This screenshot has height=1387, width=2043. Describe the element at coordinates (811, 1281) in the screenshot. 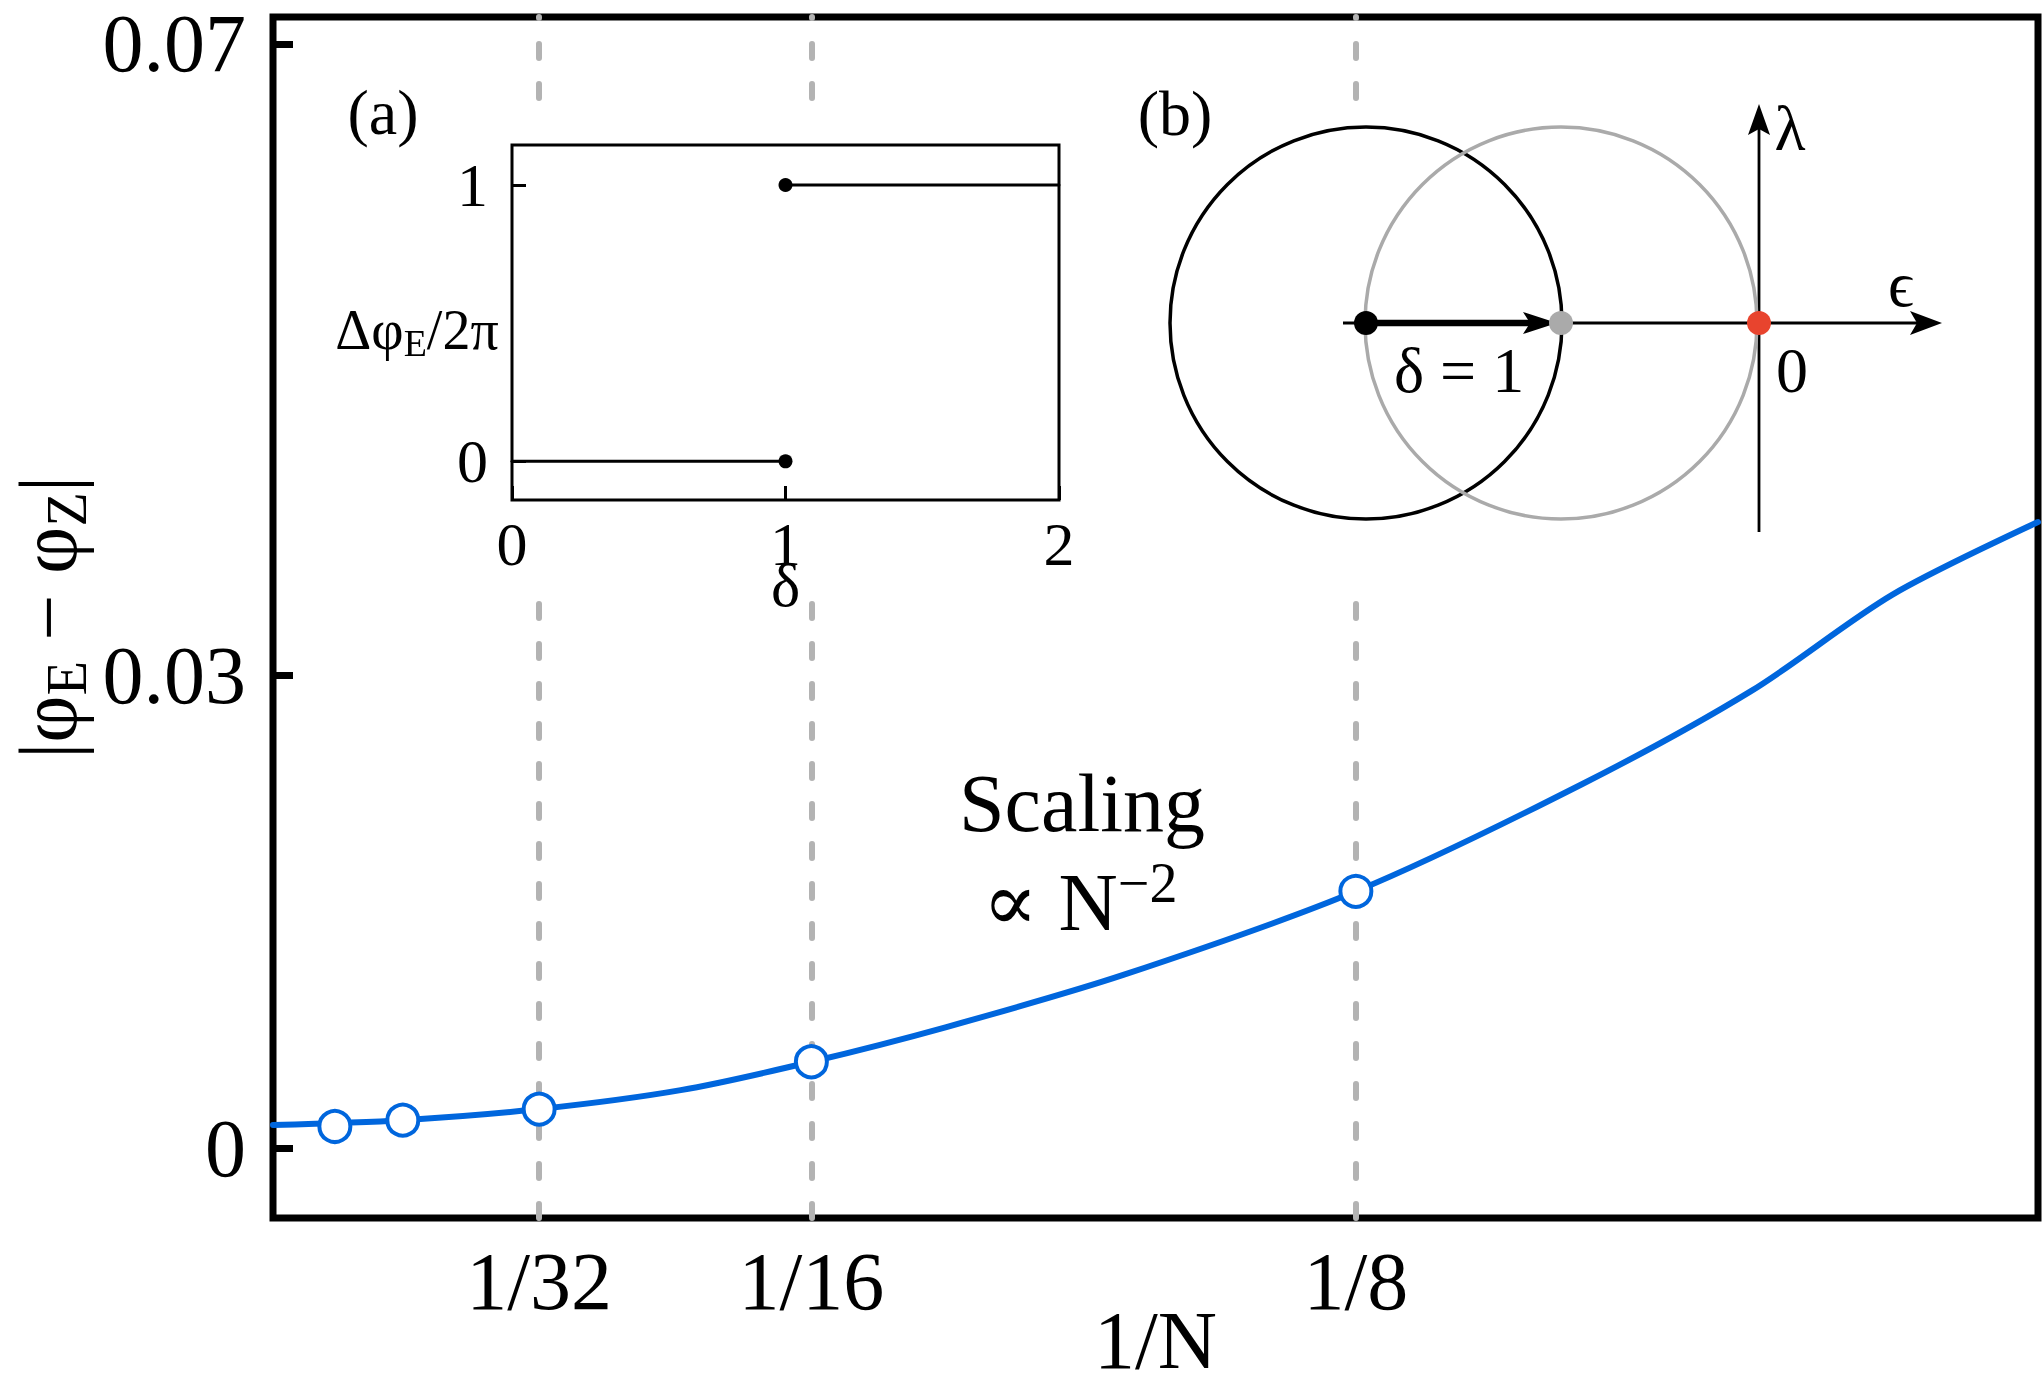

I see `x-tick-label: 1/16` at that location.